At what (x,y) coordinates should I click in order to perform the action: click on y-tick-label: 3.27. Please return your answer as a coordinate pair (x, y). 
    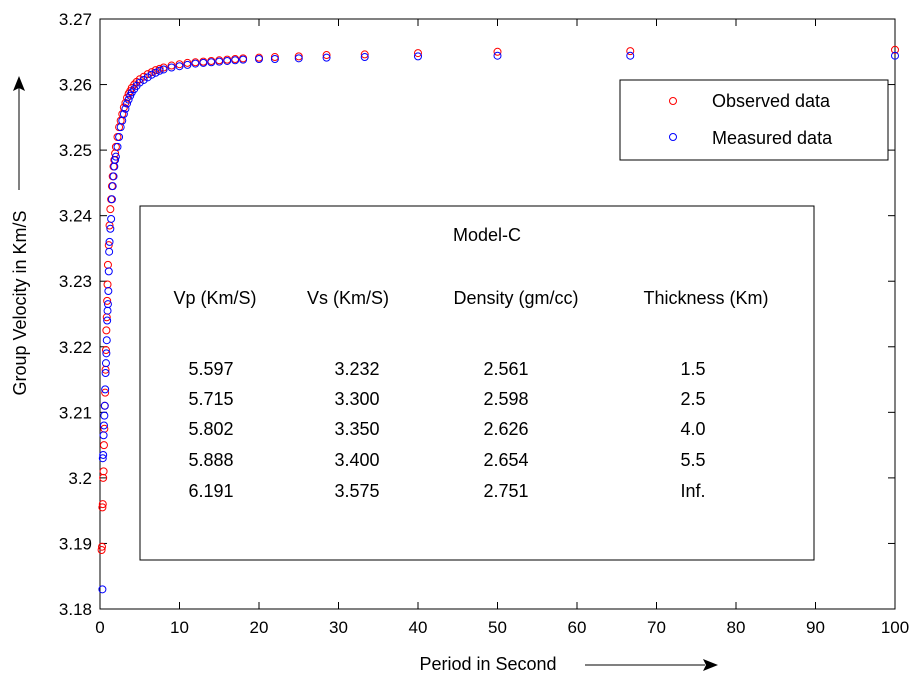
    Looking at the image, I should click on (75, 19).